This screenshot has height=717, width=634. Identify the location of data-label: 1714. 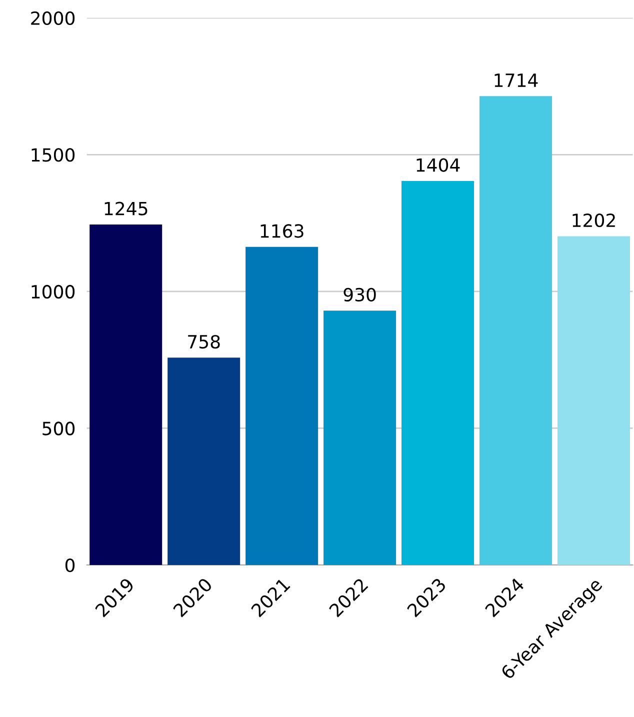
(516, 80).